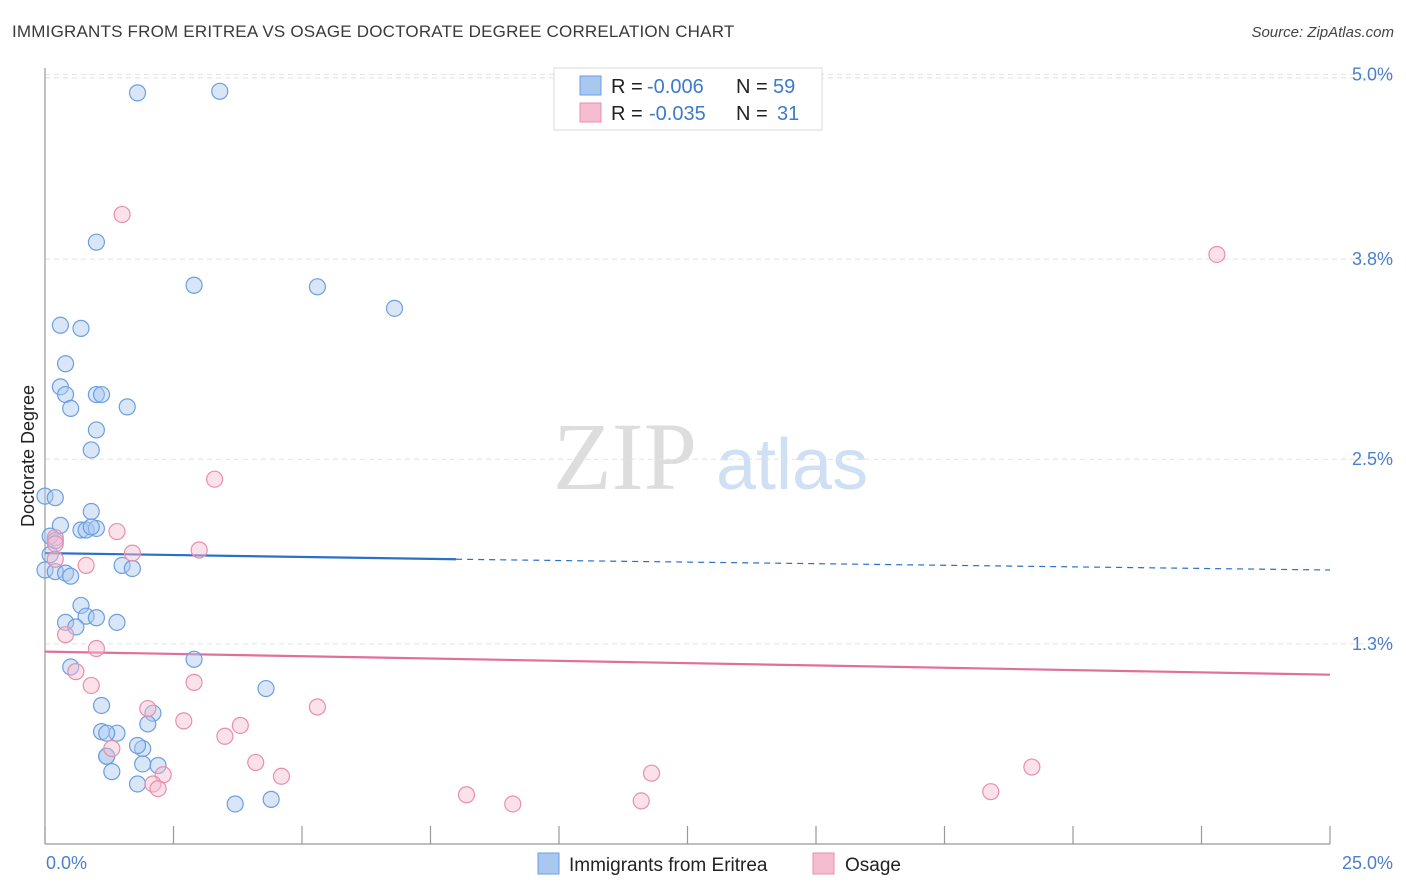 The width and height of the screenshot is (1406, 892). What do you see at coordinates (590, 85) in the screenshot?
I see `legend-swatch-blue` at bounding box center [590, 85].